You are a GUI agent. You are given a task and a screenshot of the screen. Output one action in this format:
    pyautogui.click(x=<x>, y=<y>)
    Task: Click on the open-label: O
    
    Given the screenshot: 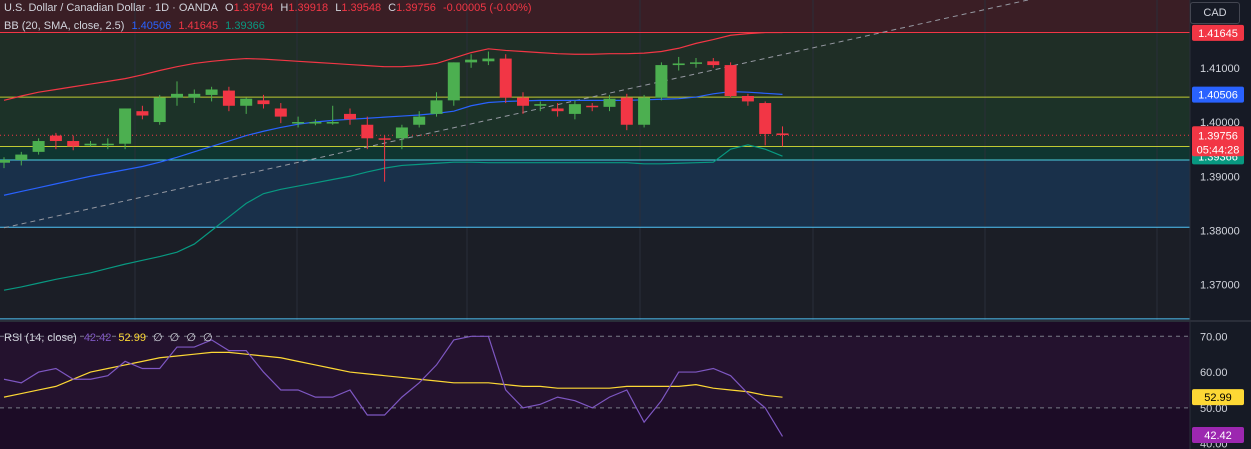 What is the action you would take?
    pyautogui.click(x=229, y=8)
    